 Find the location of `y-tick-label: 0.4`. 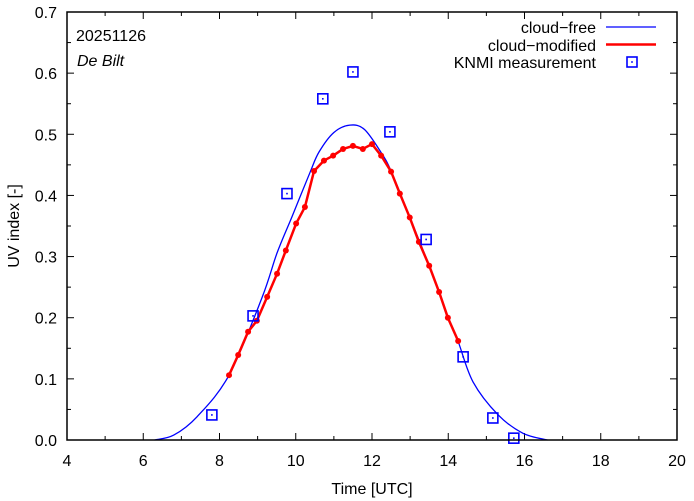

y-tick-label: 0.4 is located at coordinates (46, 196).